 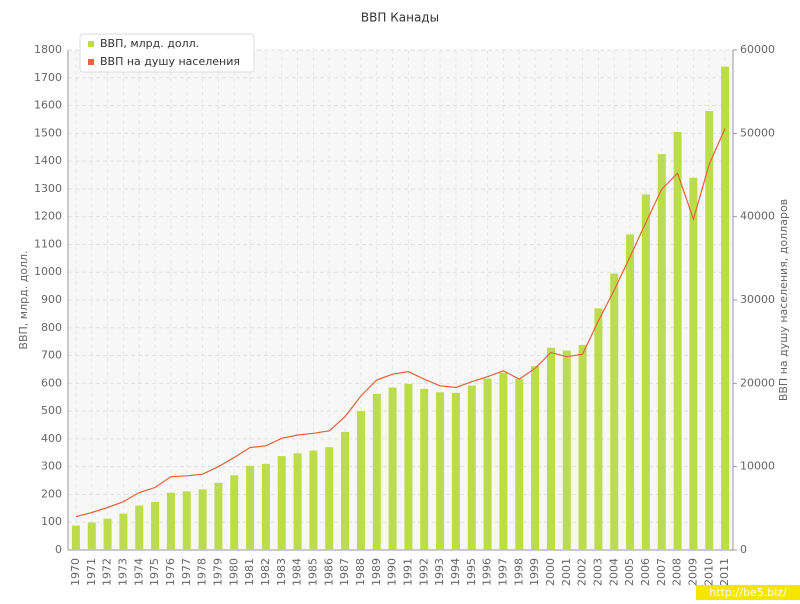 I want to click on y2-tick-label: 30000, so click(x=757, y=299).